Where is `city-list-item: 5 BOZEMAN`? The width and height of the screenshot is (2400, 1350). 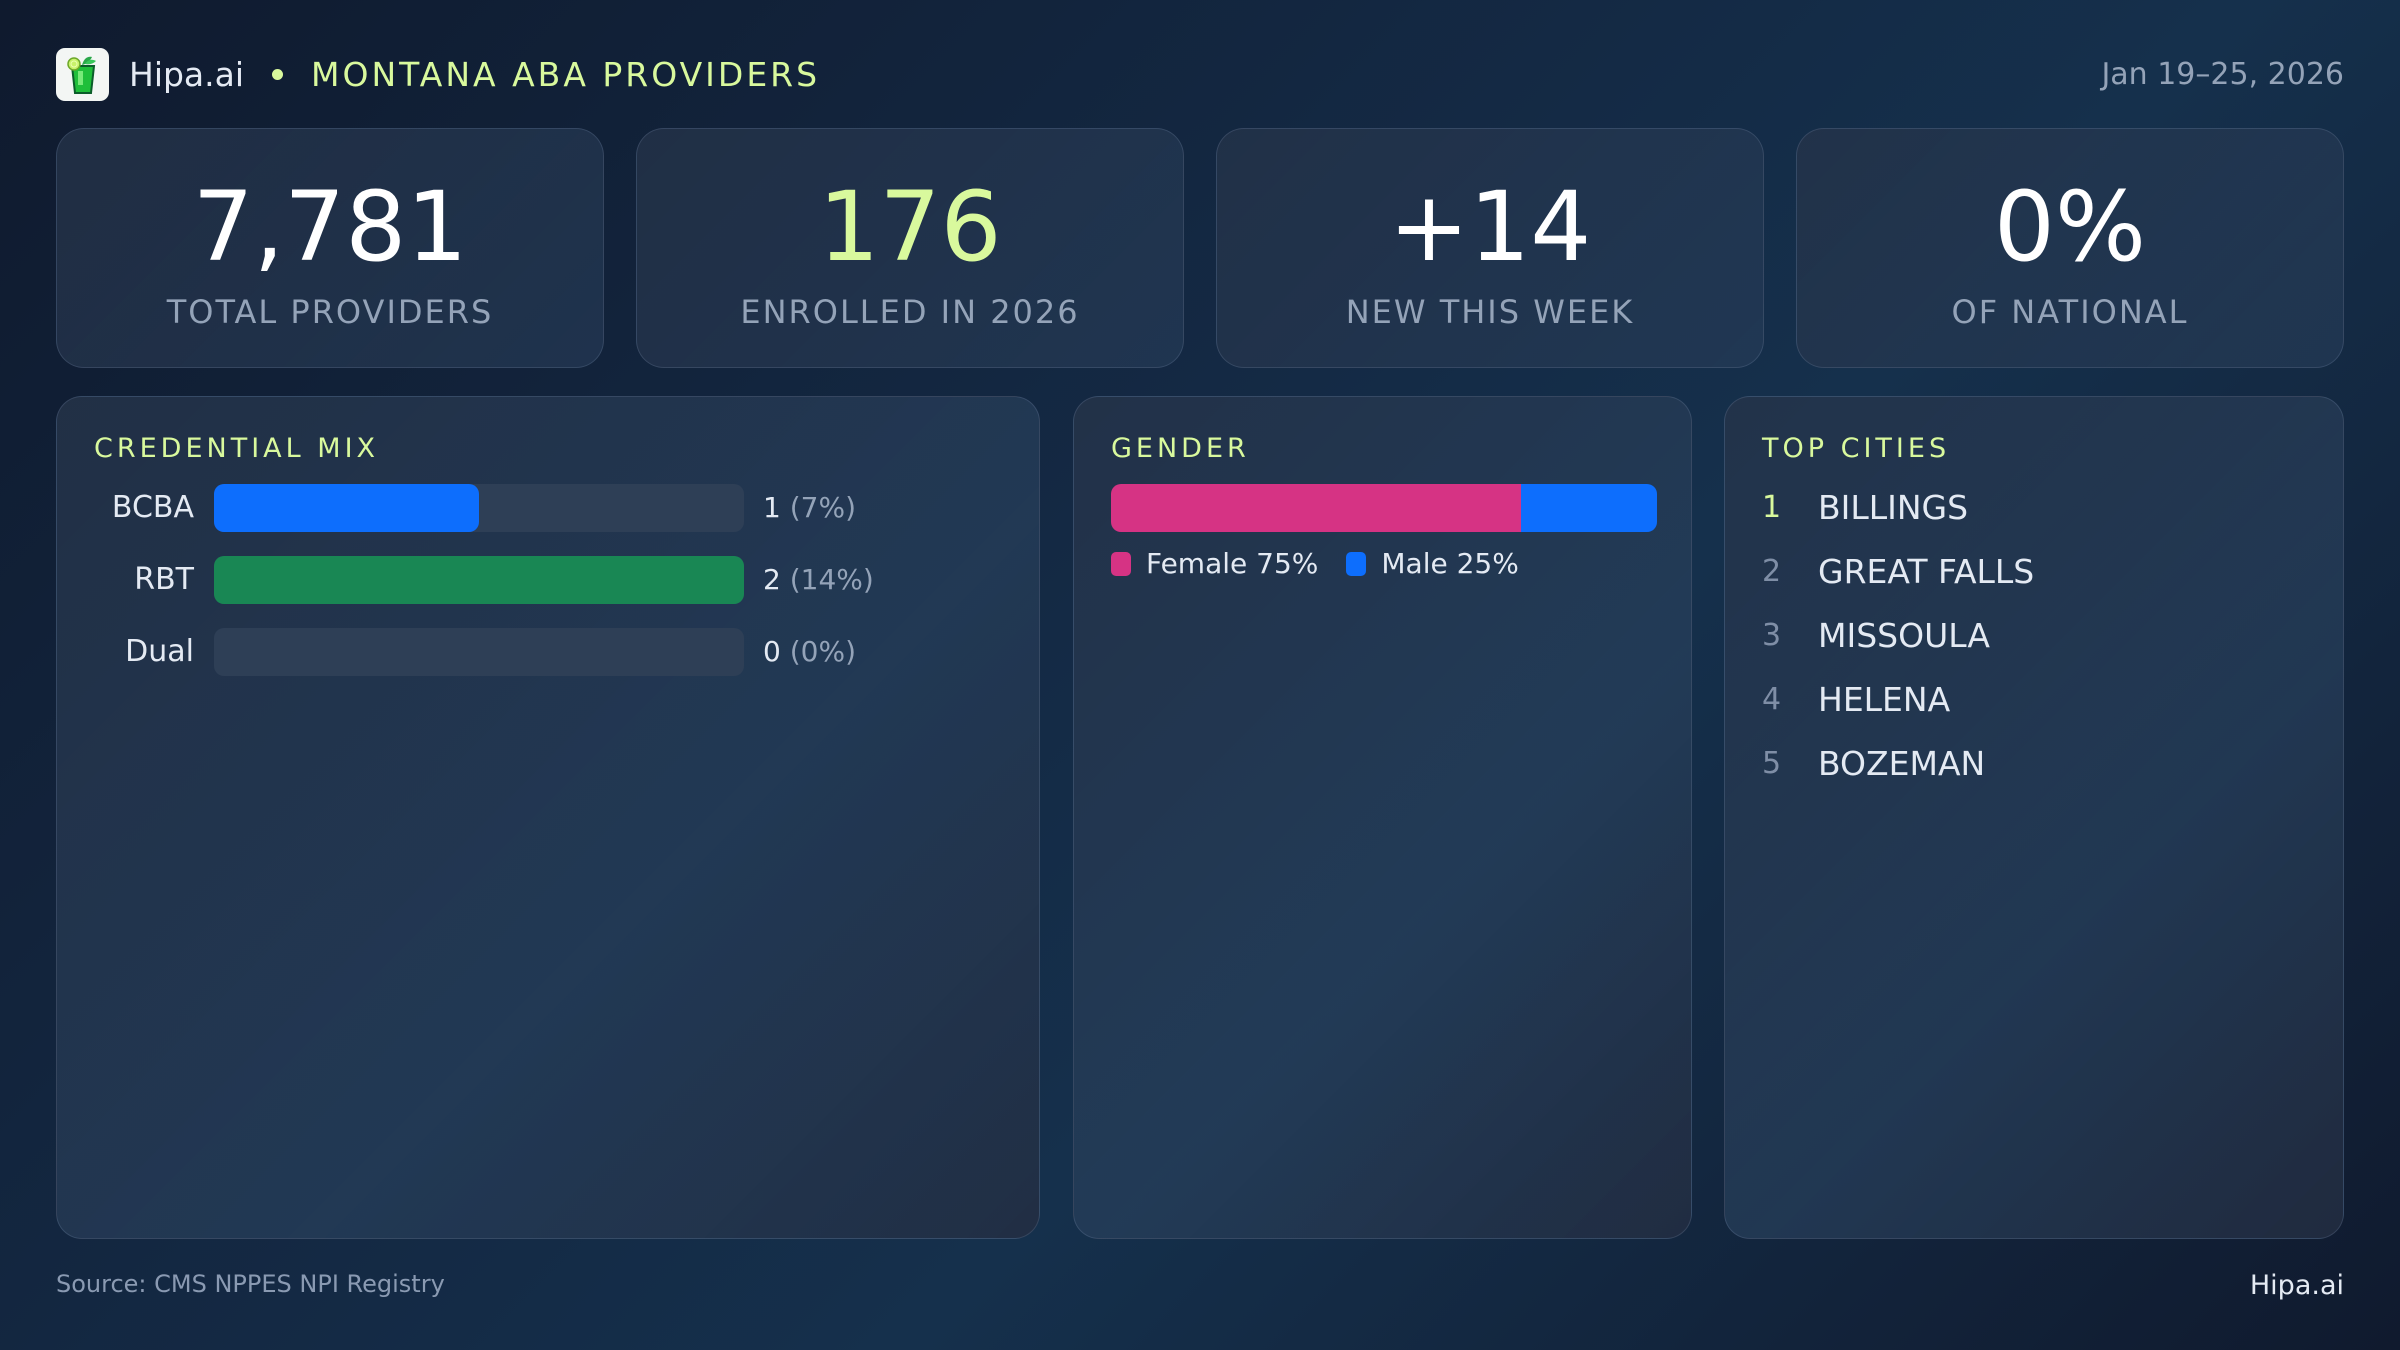 city-list-item: 5 BOZEMAN is located at coordinates (1873, 763).